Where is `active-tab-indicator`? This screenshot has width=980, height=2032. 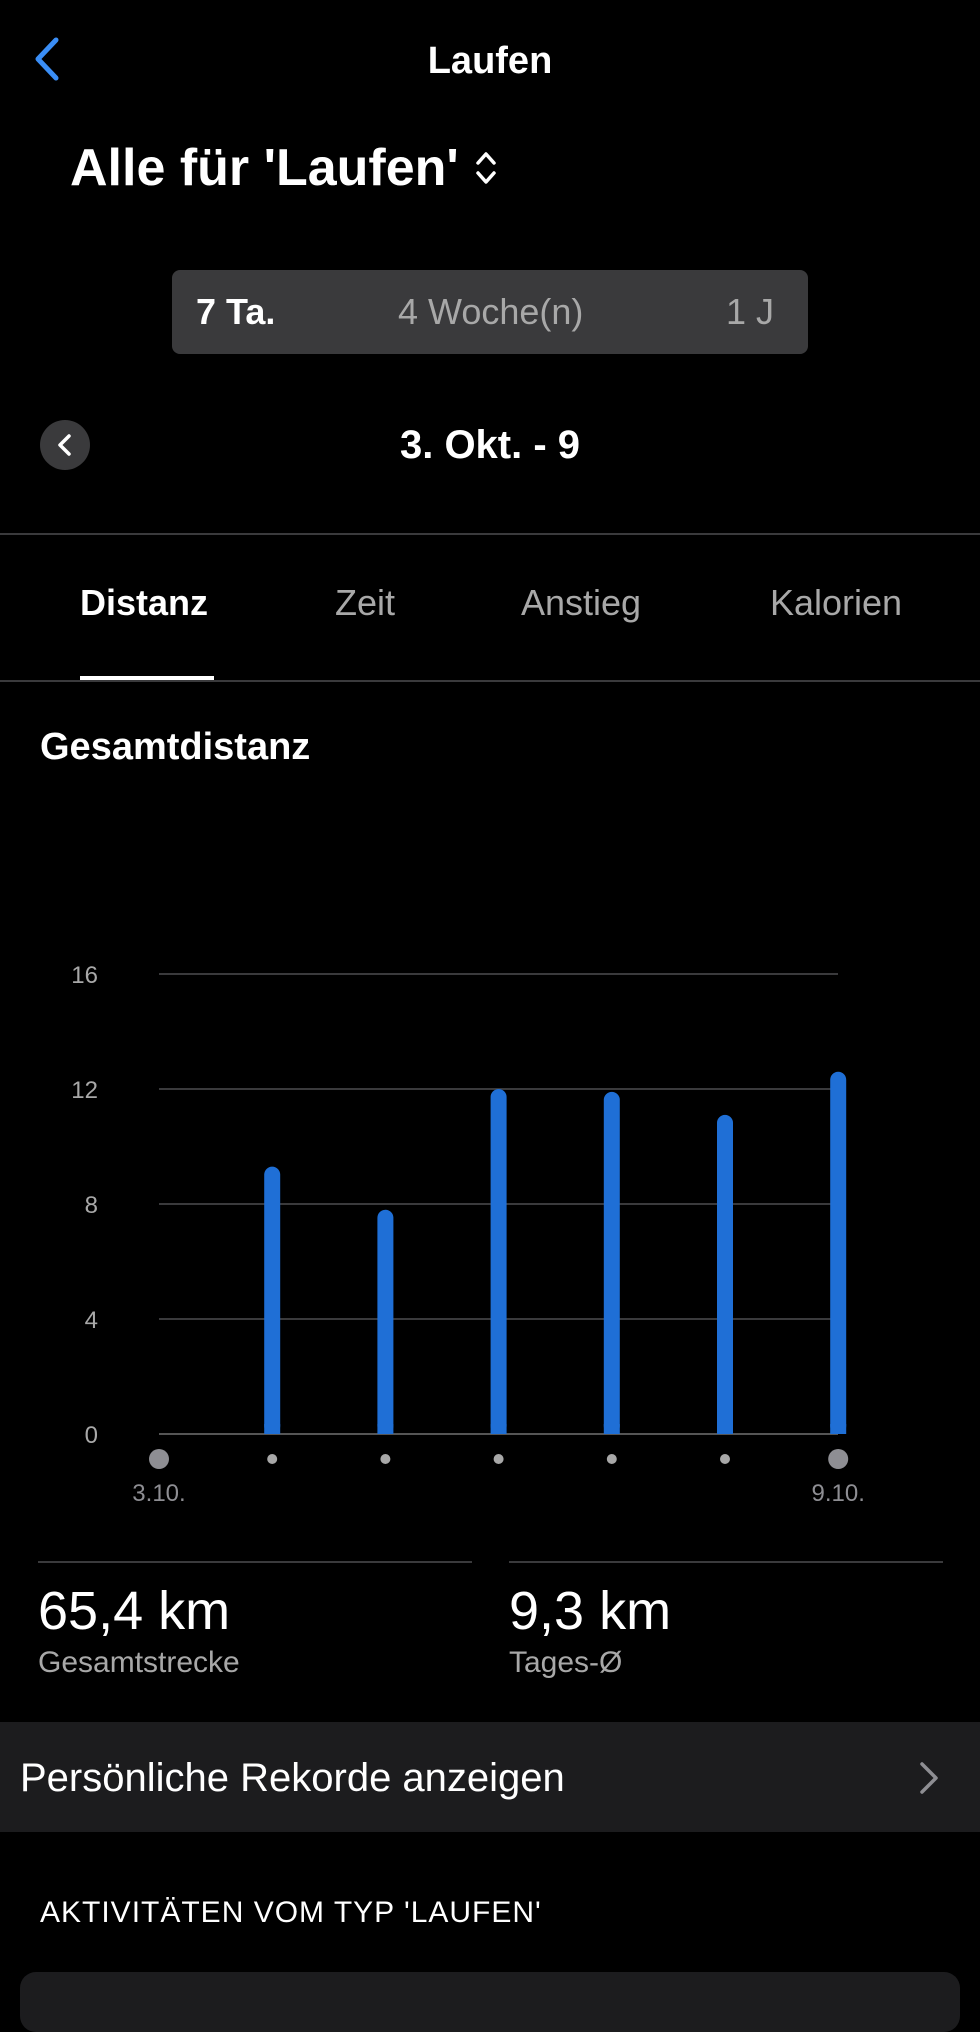
active-tab-indicator is located at coordinates (147, 678).